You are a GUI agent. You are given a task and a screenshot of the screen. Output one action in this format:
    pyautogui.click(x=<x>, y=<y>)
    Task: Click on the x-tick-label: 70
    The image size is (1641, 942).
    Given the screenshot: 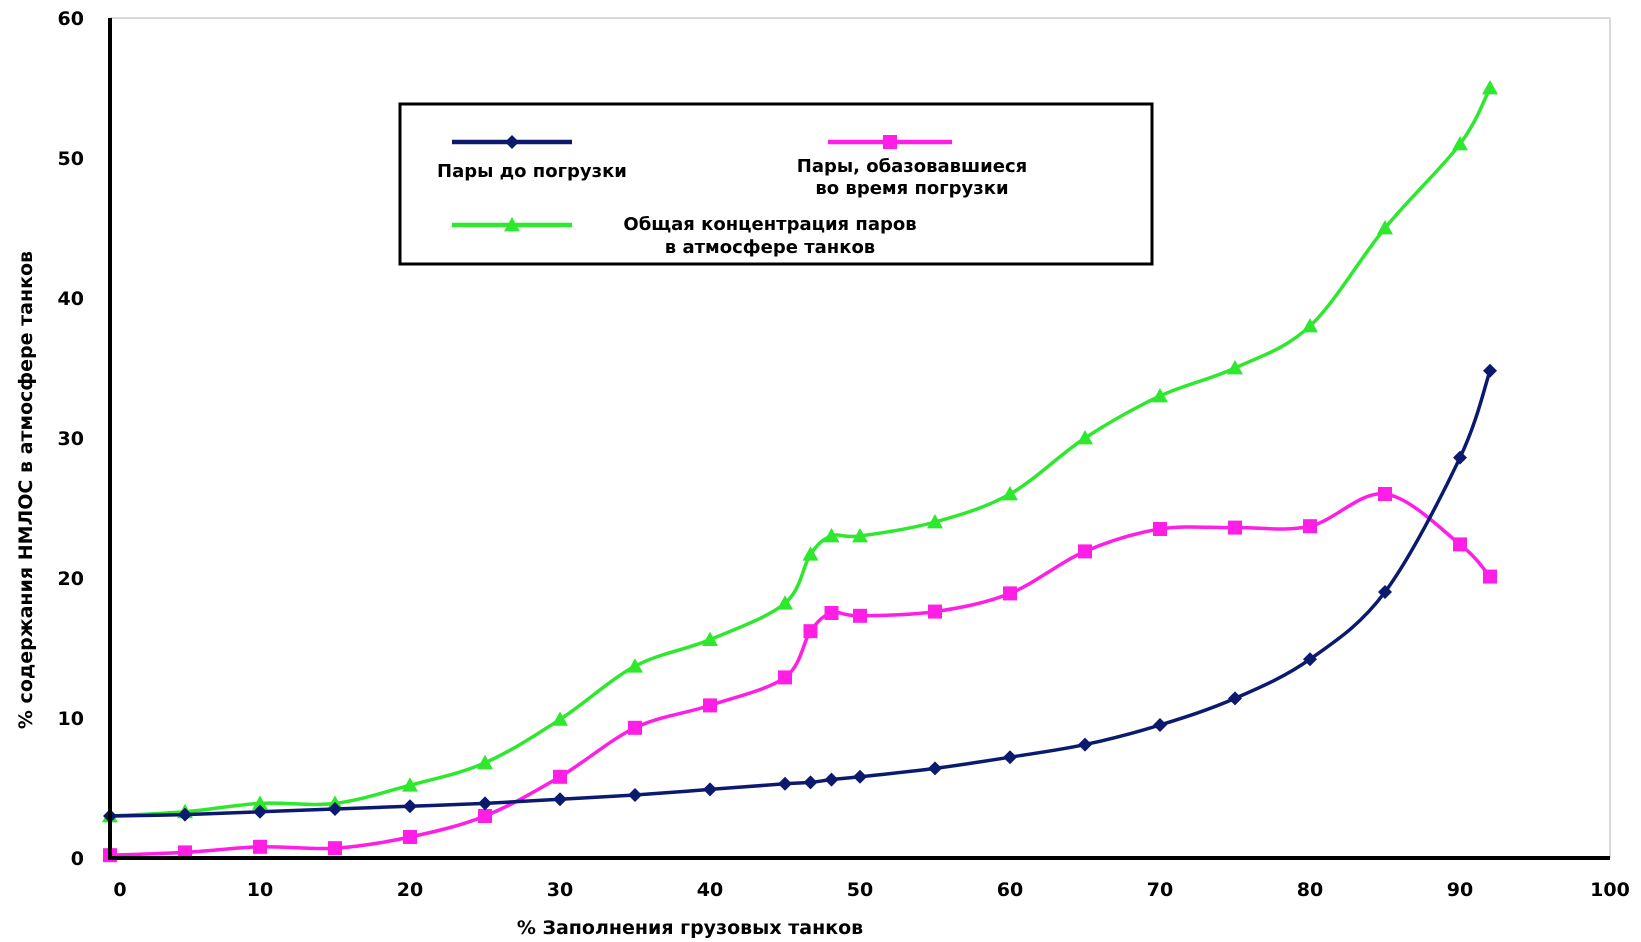 What is the action you would take?
    pyautogui.click(x=1160, y=890)
    